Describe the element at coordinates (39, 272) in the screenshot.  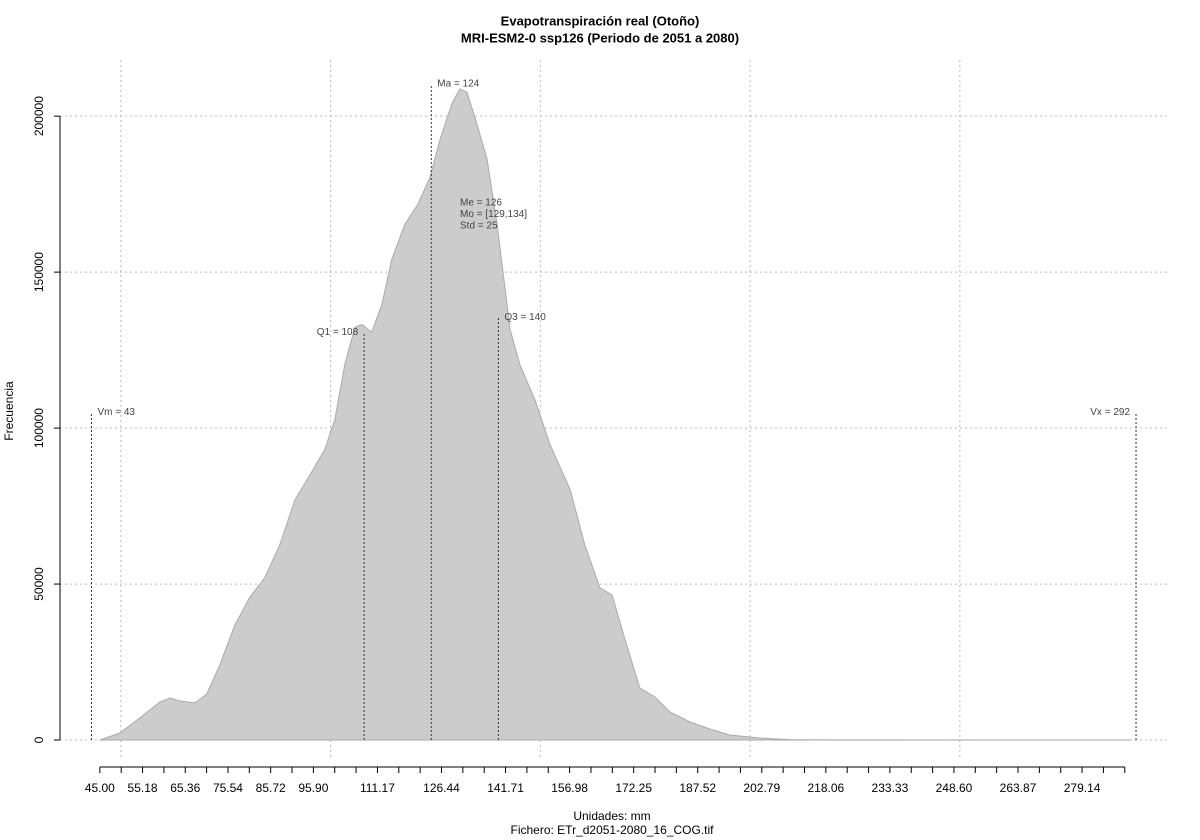
I see `y-tick-label: 150000` at that location.